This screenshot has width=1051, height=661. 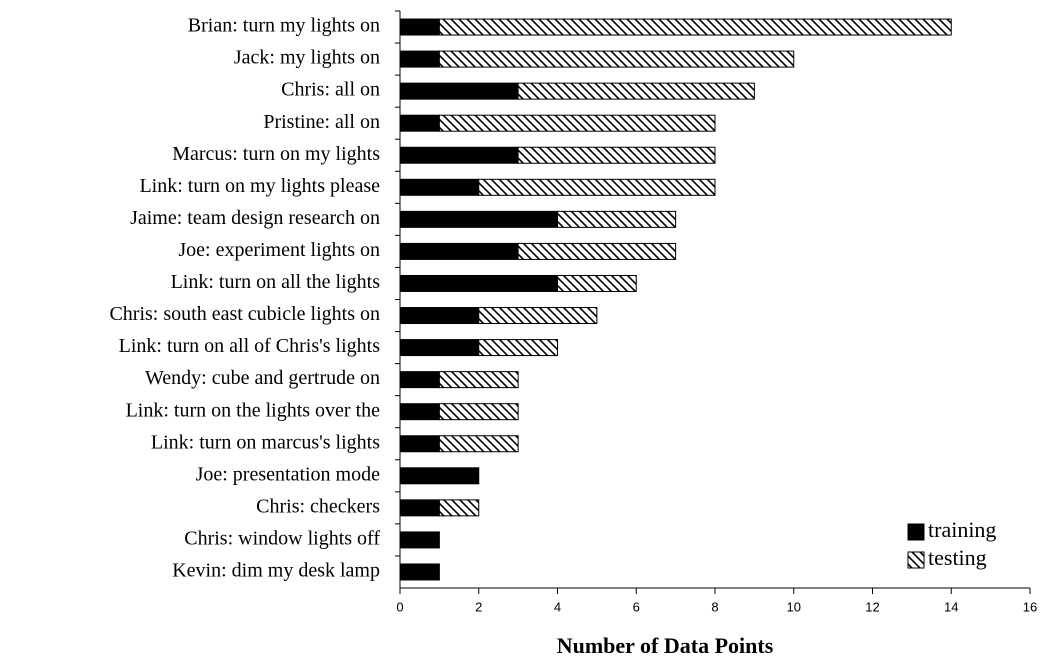 What do you see at coordinates (255, 218) in the screenshot?
I see `category-label: Jaime: team design research on` at bounding box center [255, 218].